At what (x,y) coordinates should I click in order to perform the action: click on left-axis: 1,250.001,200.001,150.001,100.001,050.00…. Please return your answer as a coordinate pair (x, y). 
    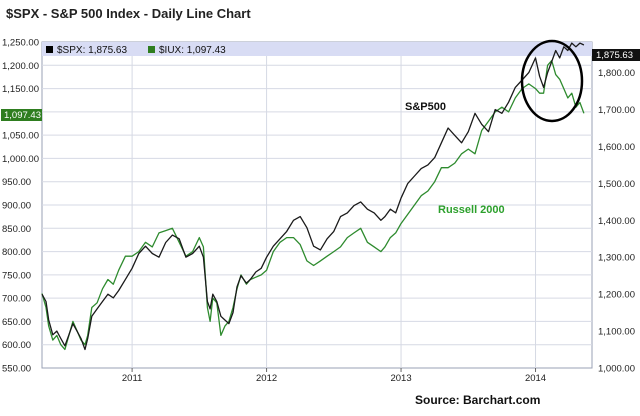
    Looking at the image, I should click on (20, 206).